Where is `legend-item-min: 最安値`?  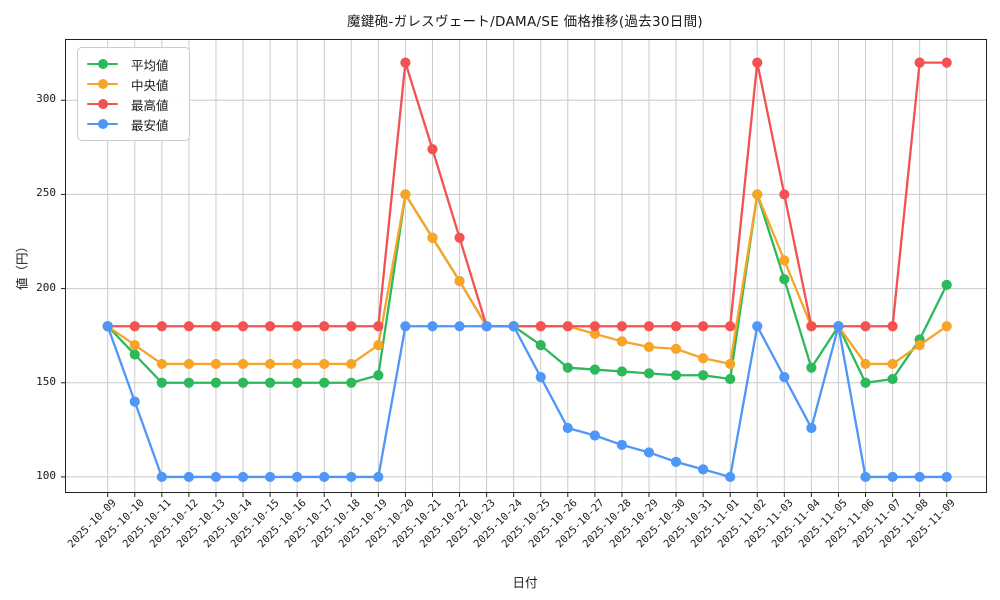
legend-item-min: 最安値 is located at coordinates (128, 124).